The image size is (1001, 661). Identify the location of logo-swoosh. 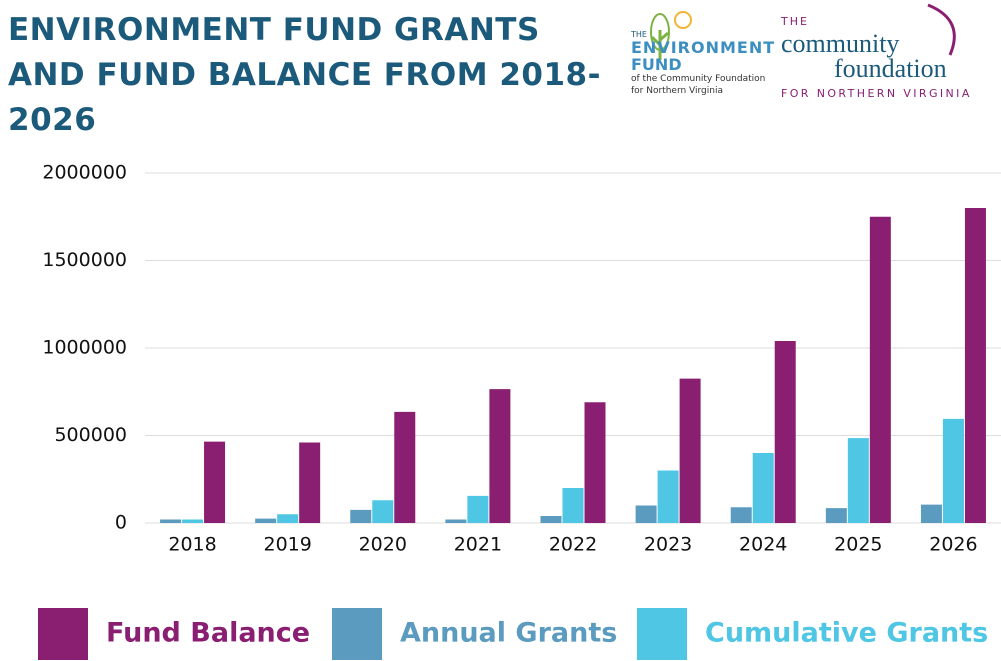
(941, 29).